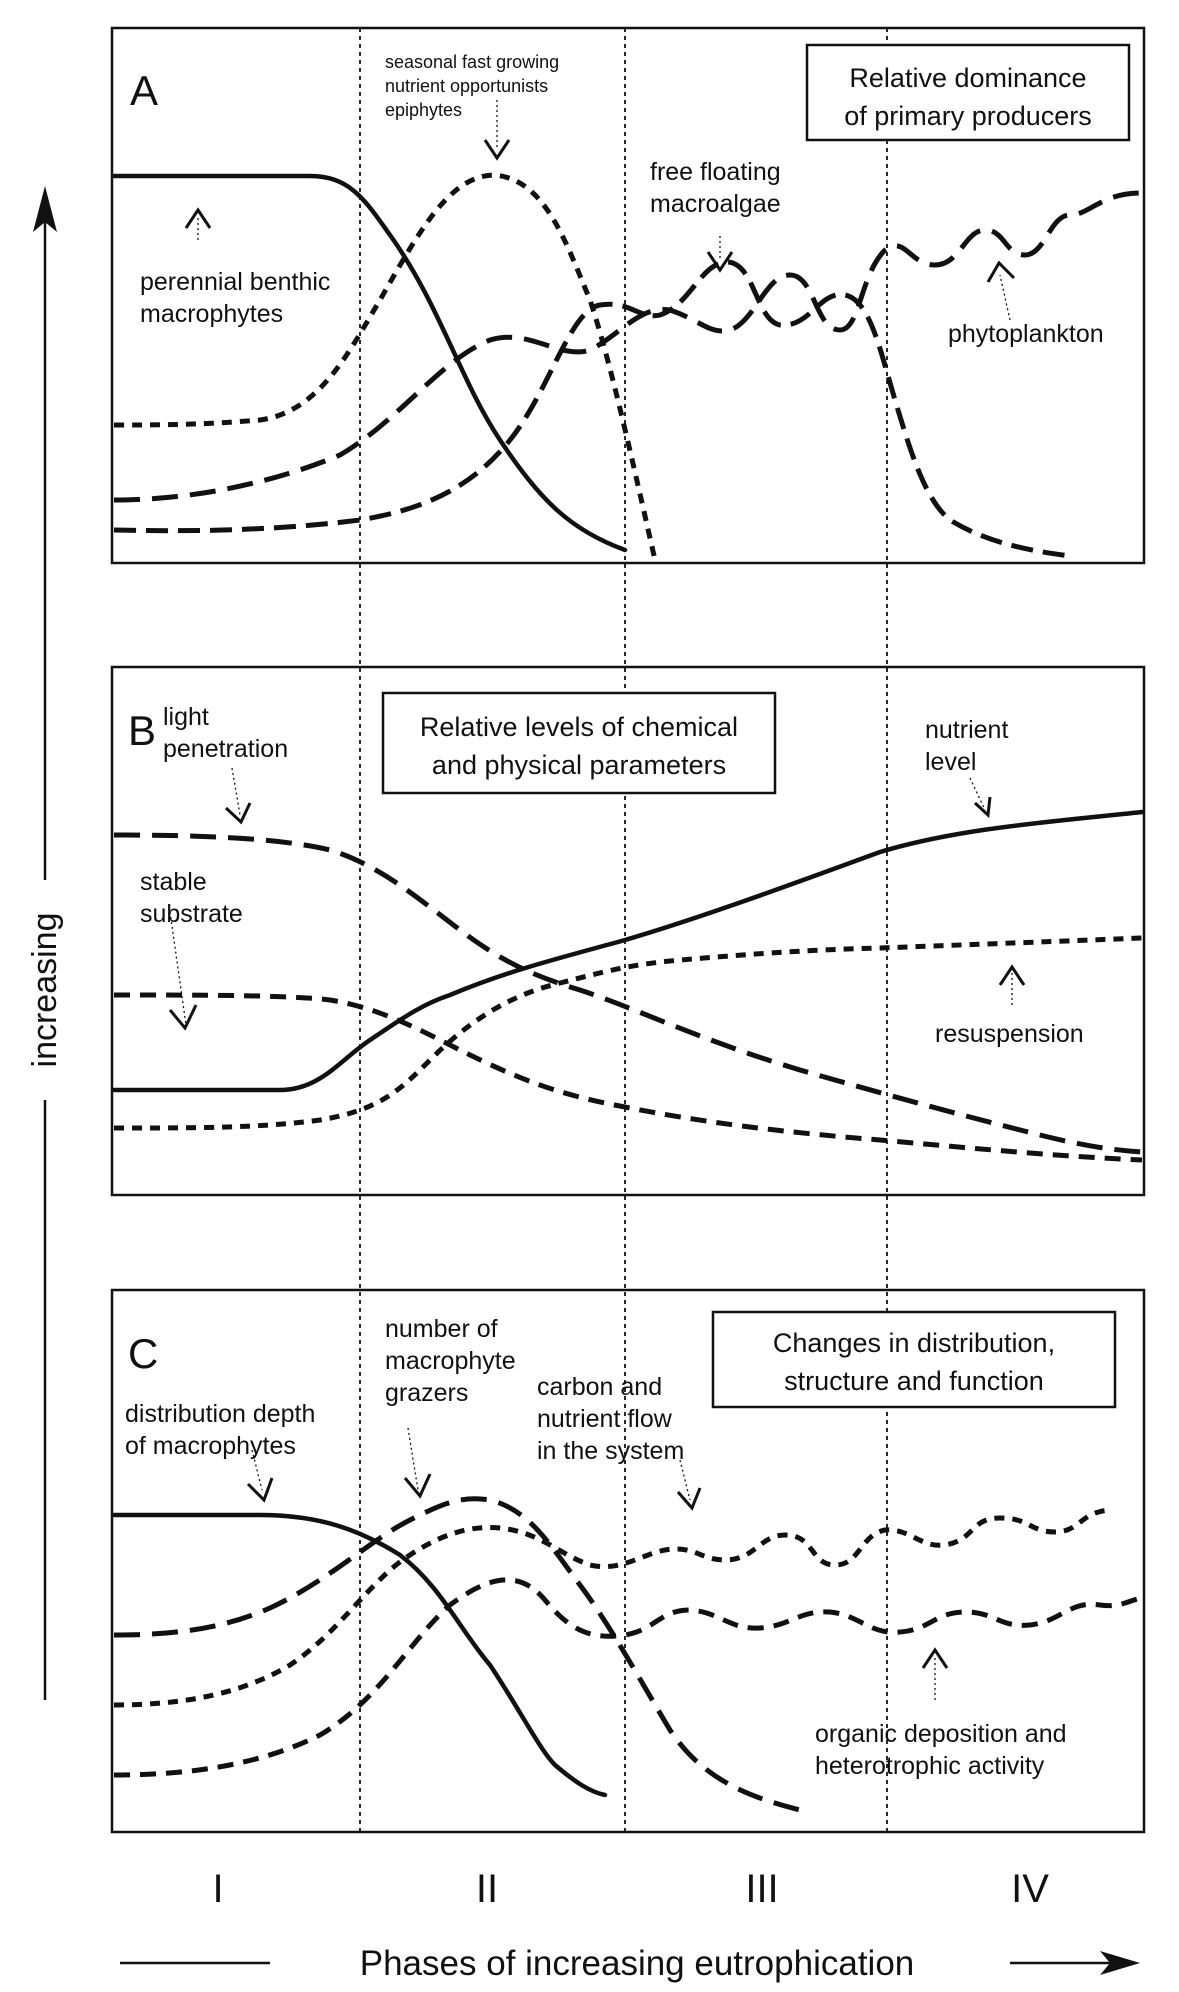 The height and width of the screenshot is (1992, 1179). I want to click on panel-b-title-line2: and physical parameters, so click(579, 765).